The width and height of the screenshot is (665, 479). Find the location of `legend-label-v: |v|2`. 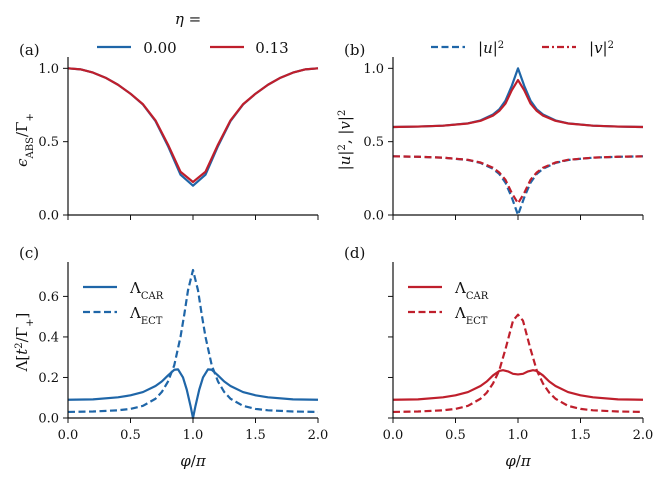

legend-label-v: |v|2 is located at coordinates (601, 48).